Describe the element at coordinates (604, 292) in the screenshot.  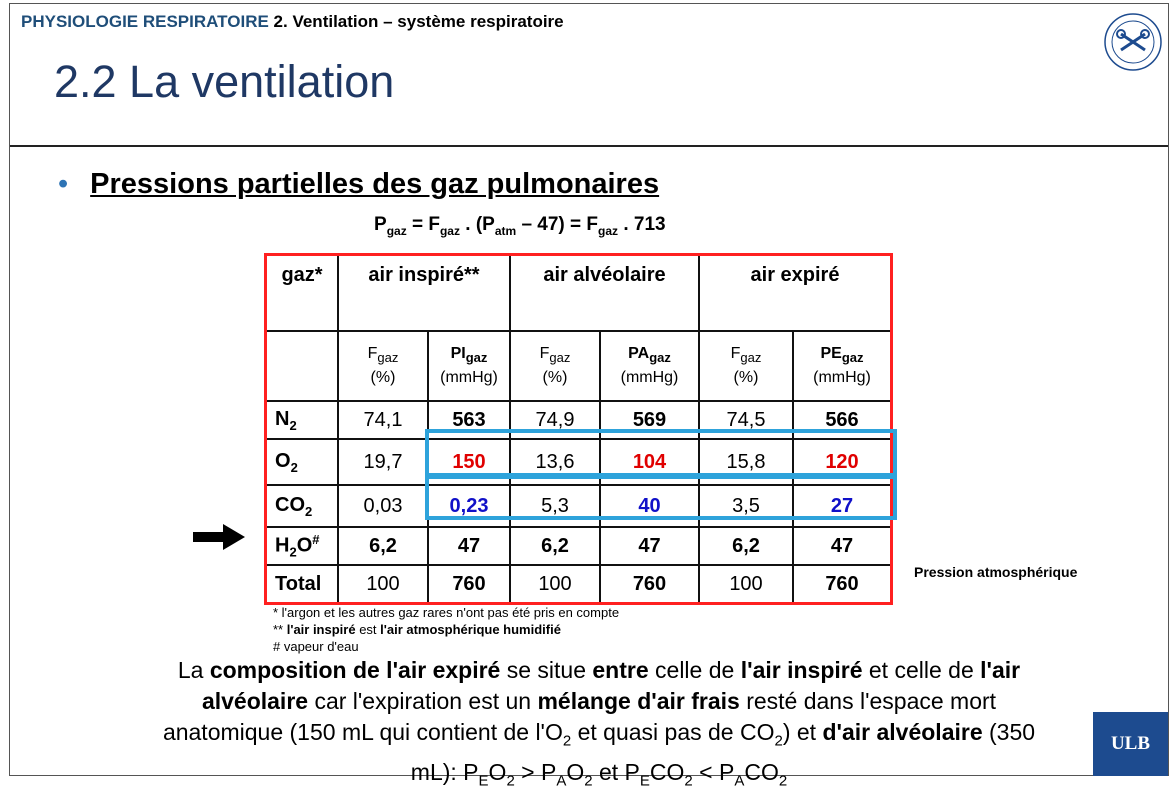
I see `header-alveolar: air alvéolaire` at that location.